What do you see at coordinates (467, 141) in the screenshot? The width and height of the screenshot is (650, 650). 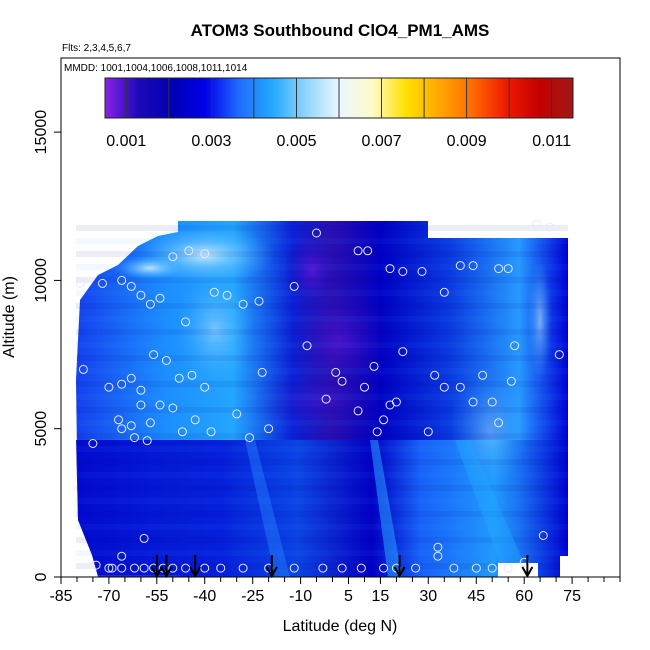 I see `colorbar-tick-label: 0.009` at bounding box center [467, 141].